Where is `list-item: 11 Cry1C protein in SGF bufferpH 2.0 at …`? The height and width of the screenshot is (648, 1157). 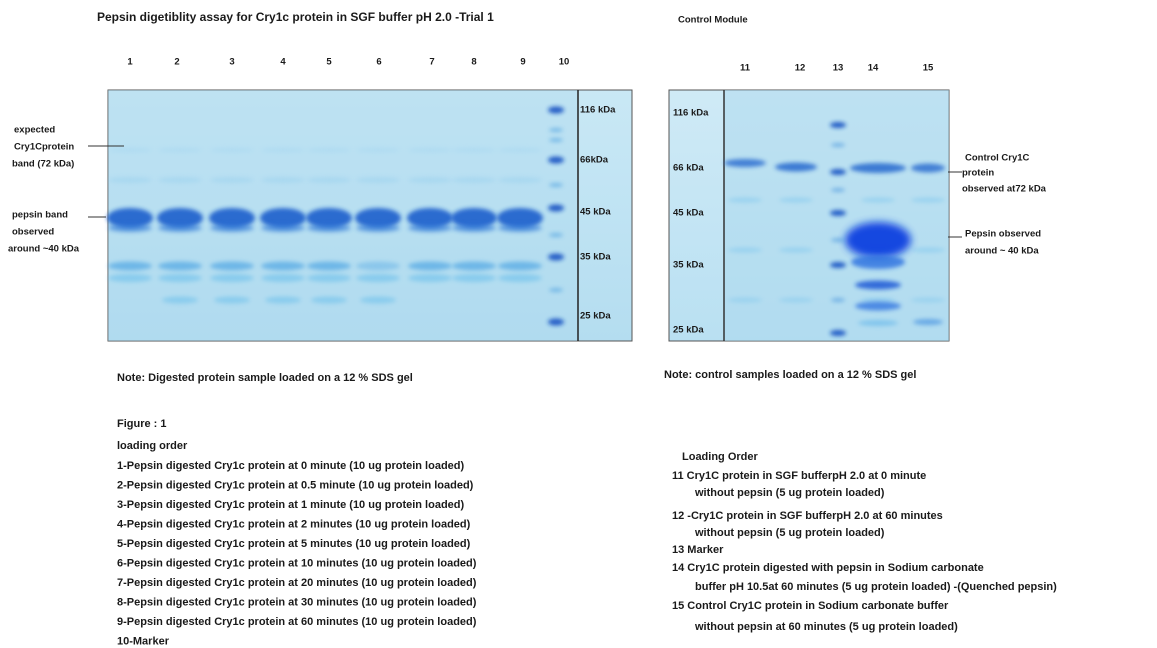
list-item: 11 Cry1C protein in SGF bufferpH 2.0 at … is located at coordinates (799, 476).